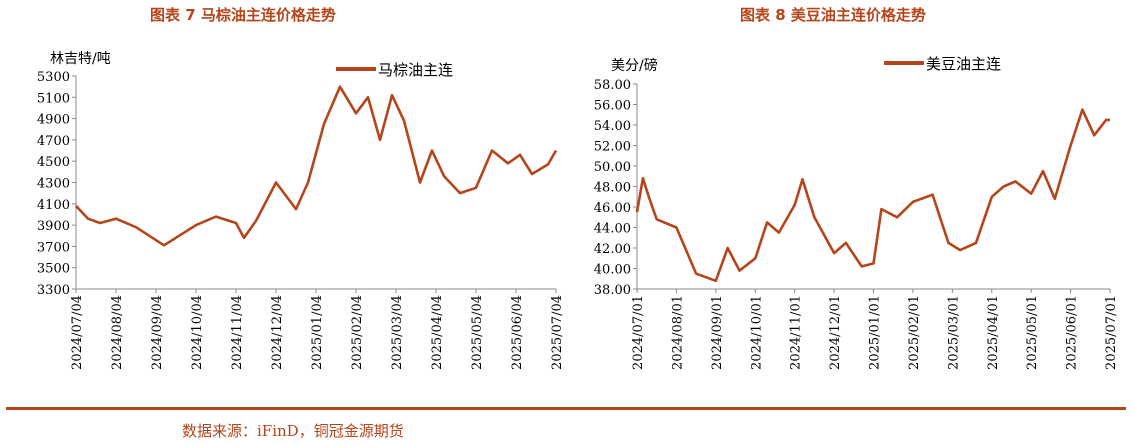 Image resolution: width=1132 pixels, height=446 pixels. What do you see at coordinates (80, 59) in the screenshot?
I see `y-axis-label: 林吉特/吨` at bounding box center [80, 59].